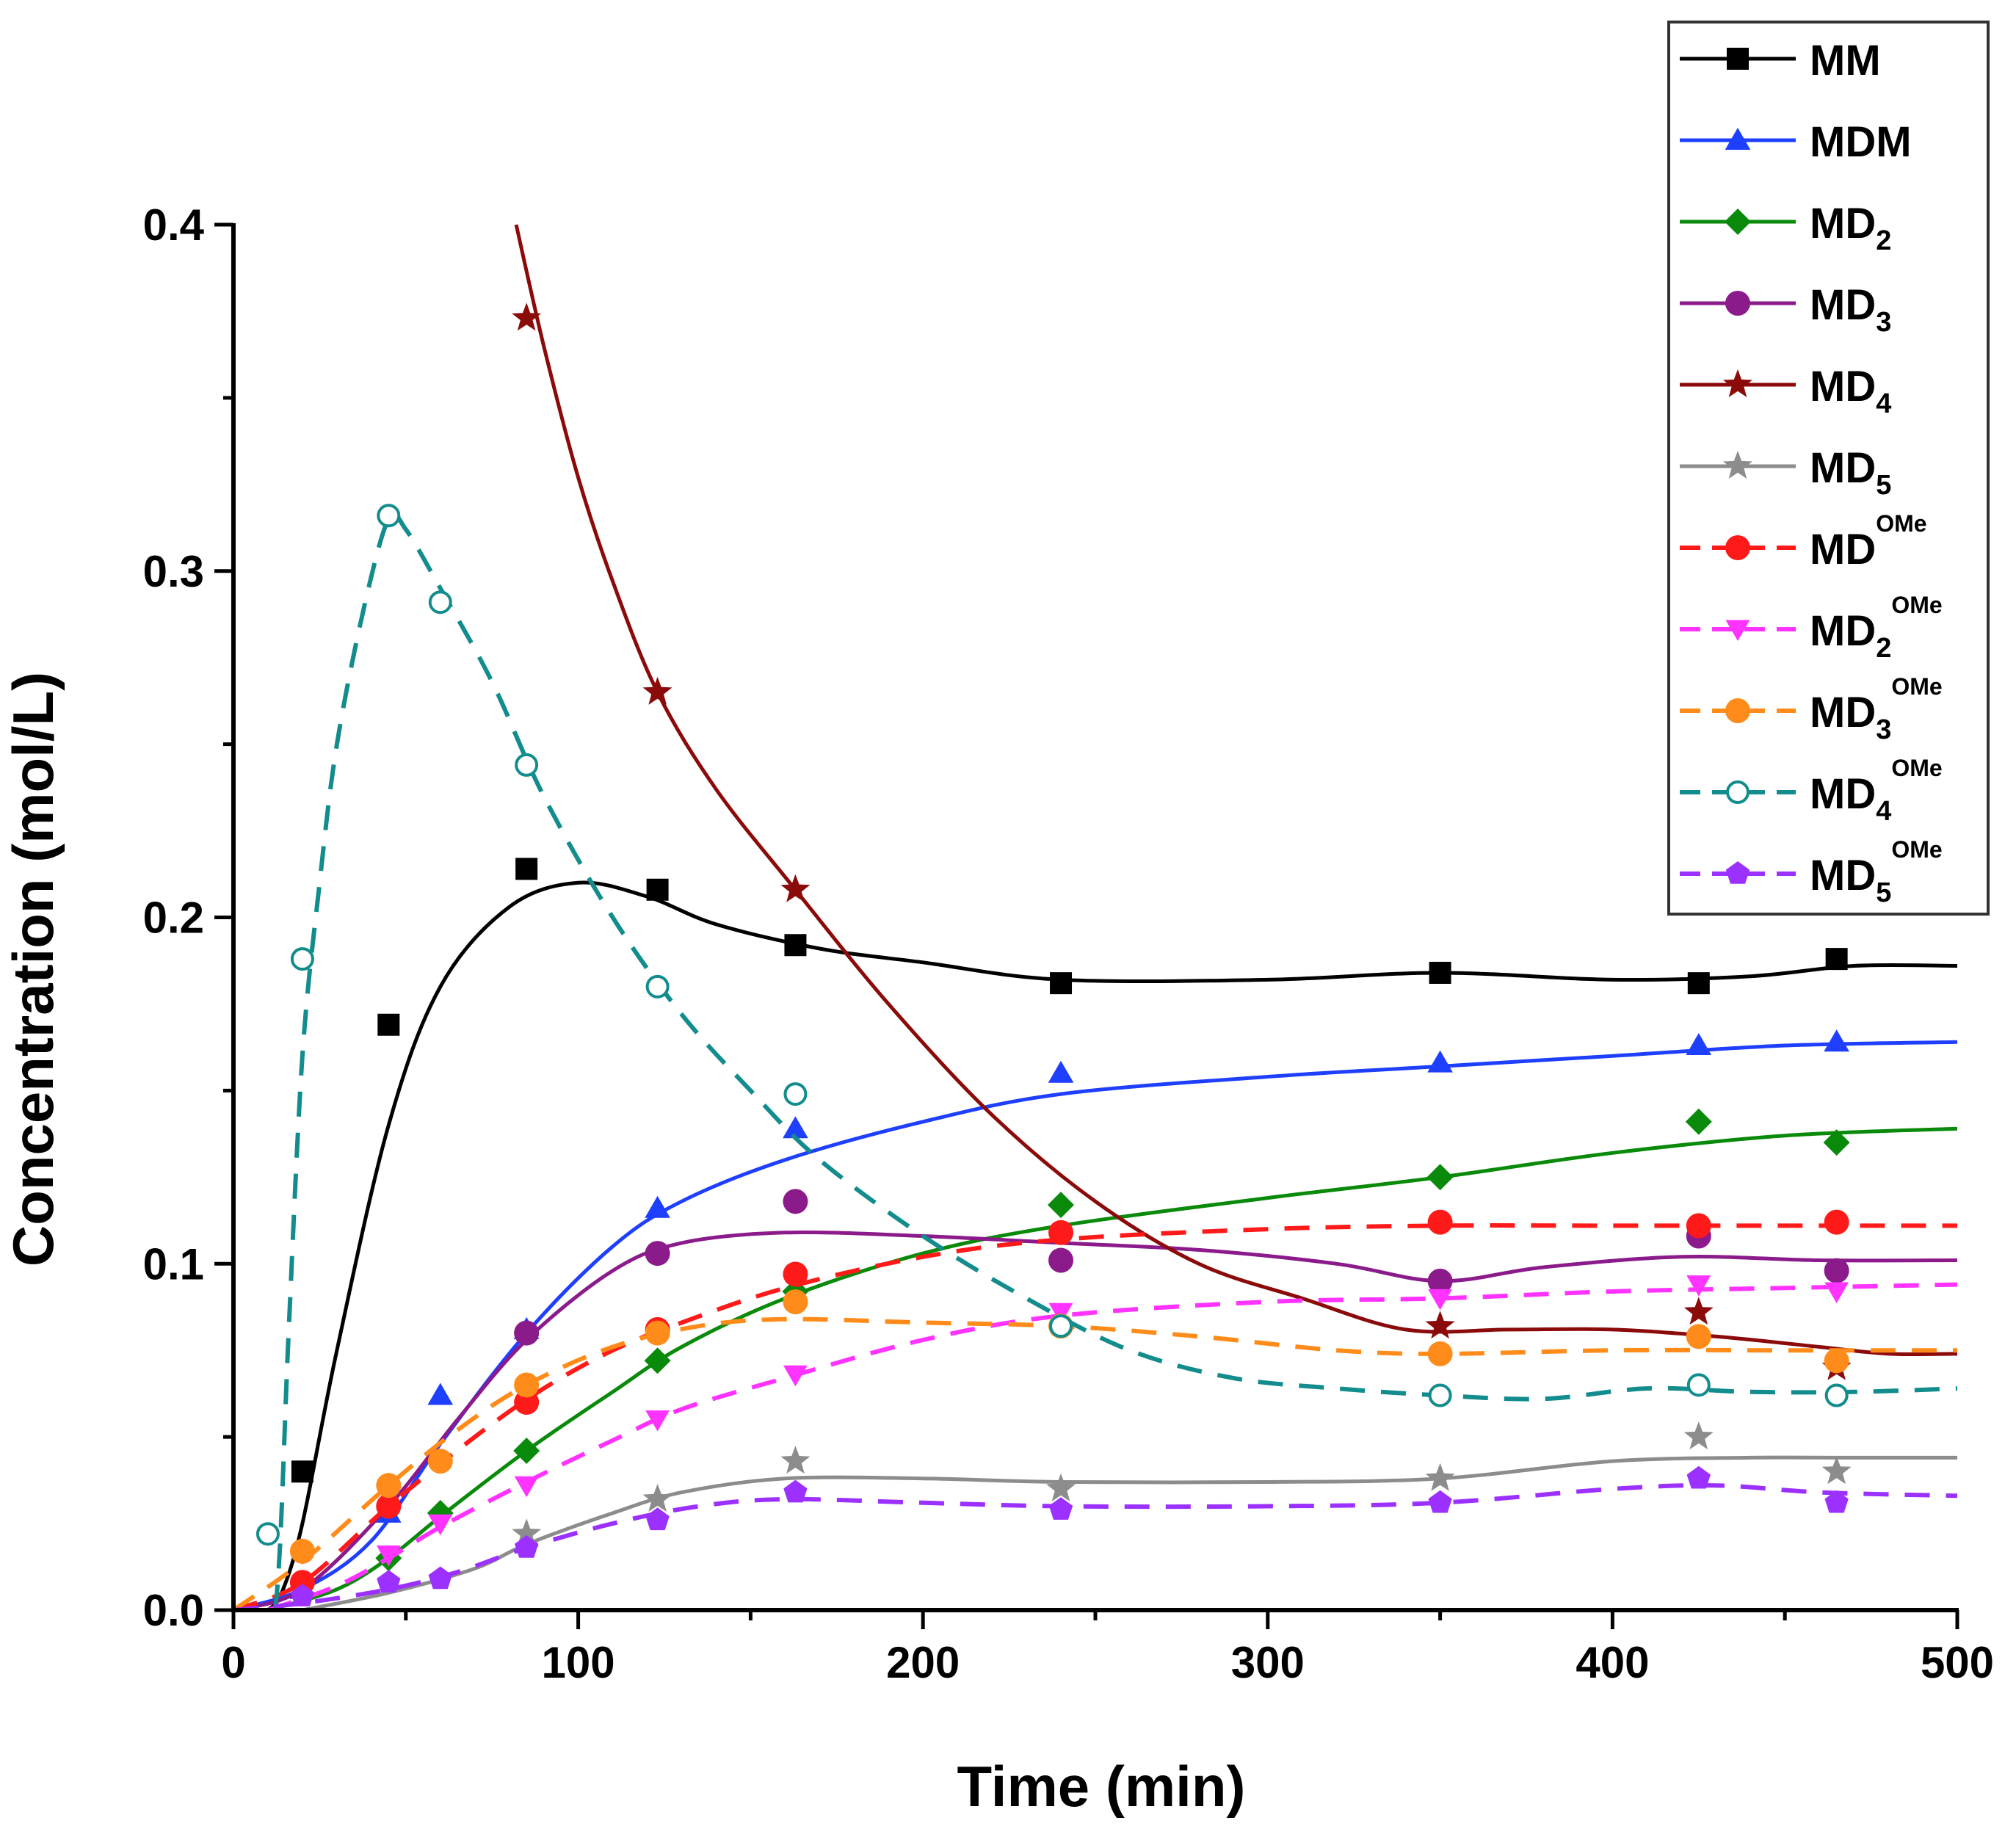 The width and height of the screenshot is (2016, 1848). I want to click on legend-item-MD2M: MD2, so click(1785, 228).